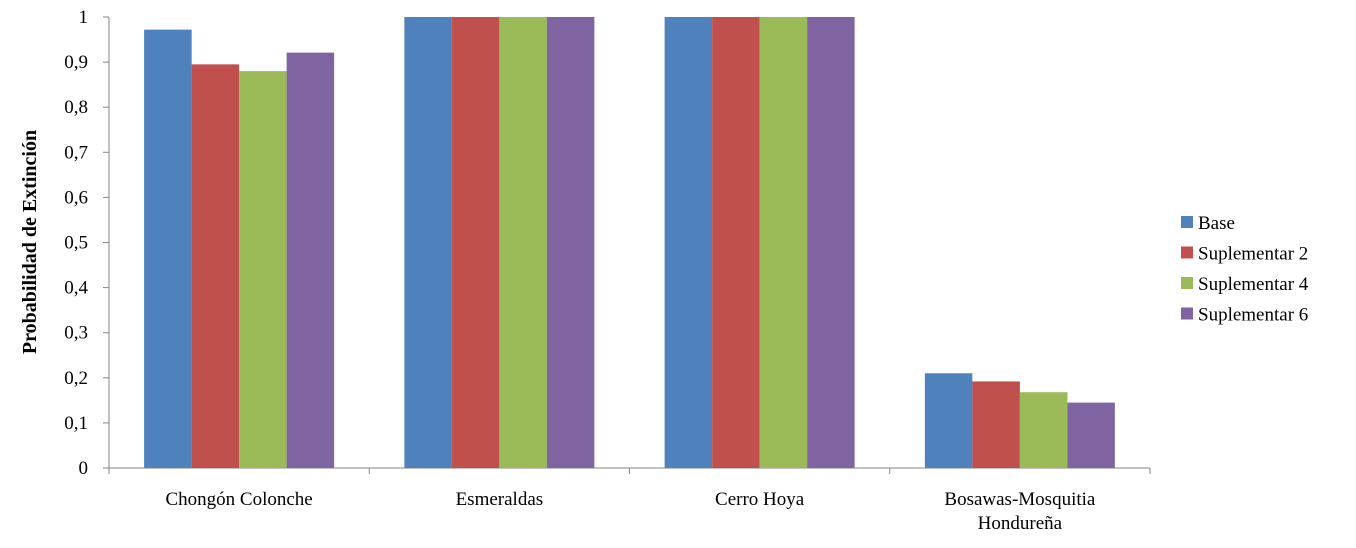 The width and height of the screenshot is (1356, 548). Describe the element at coordinates (76, 333) in the screenshot. I see `y-tick-label: 0,3` at that location.